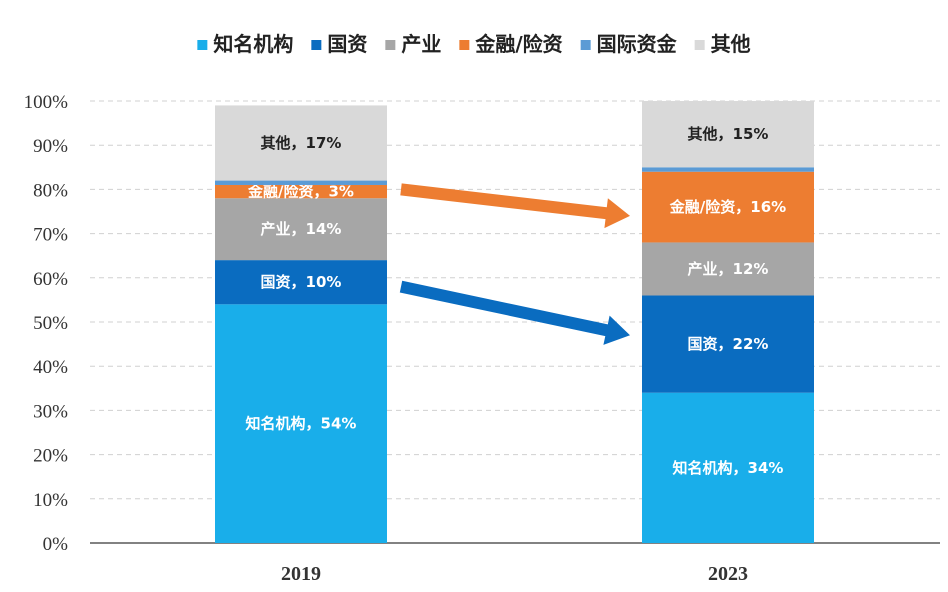 The height and width of the screenshot is (592, 948). What do you see at coordinates (46, 102) in the screenshot?
I see `y-tick-label: 100%` at bounding box center [46, 102].